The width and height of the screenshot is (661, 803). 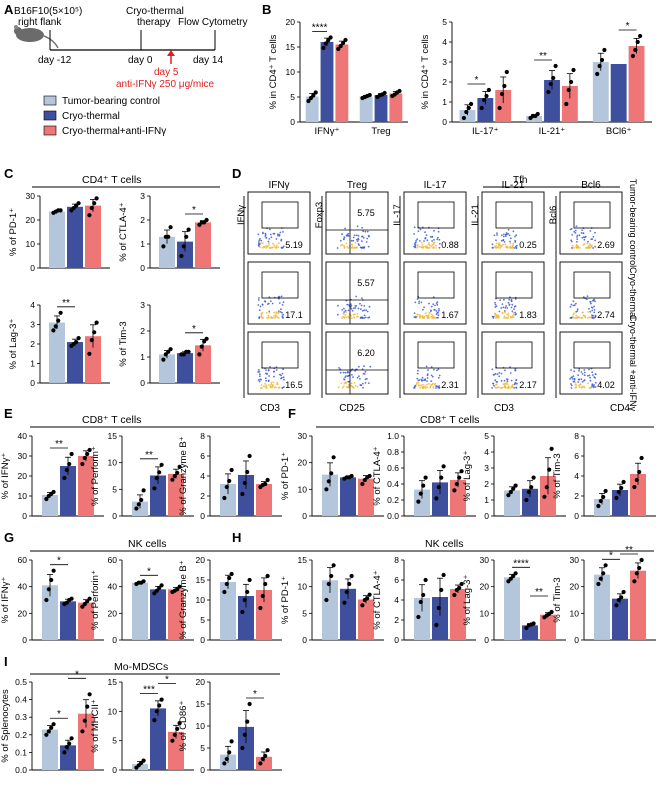 I want to click on panel-letter-d: D, so click(x=236, y=173).